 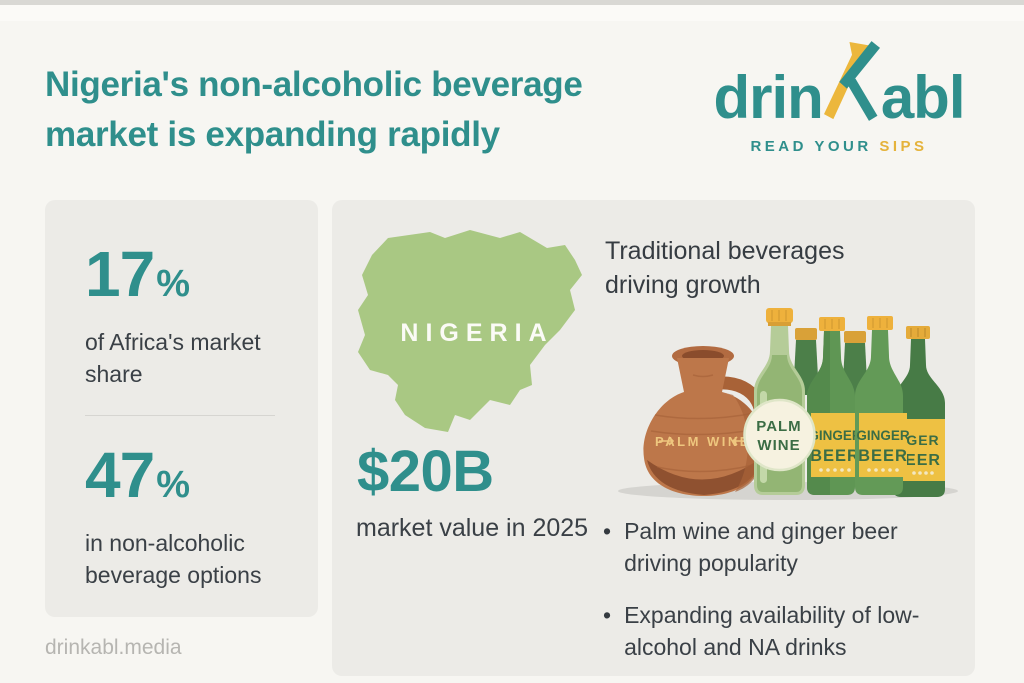 I want to click on stats-divider, so click(x=180, y=415).